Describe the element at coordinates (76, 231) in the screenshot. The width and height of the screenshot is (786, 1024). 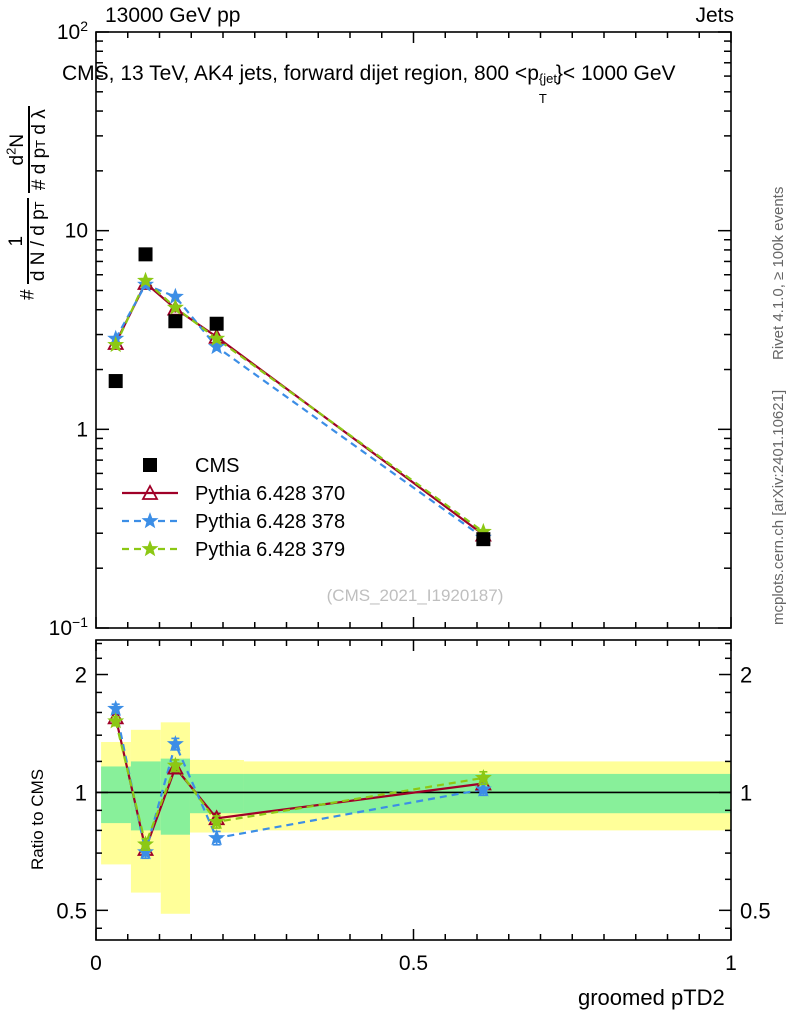
I see `y-tick-label: 10` at that location.